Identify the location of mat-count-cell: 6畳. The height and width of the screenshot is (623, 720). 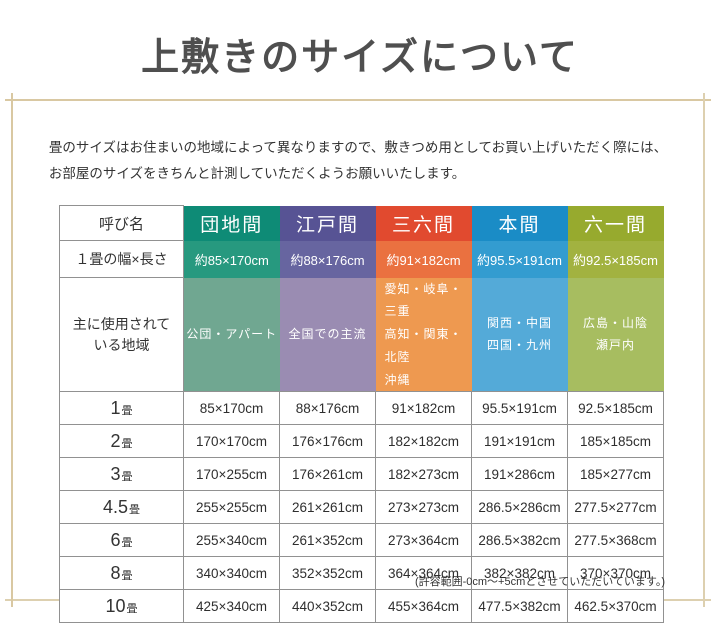
(121, 540).